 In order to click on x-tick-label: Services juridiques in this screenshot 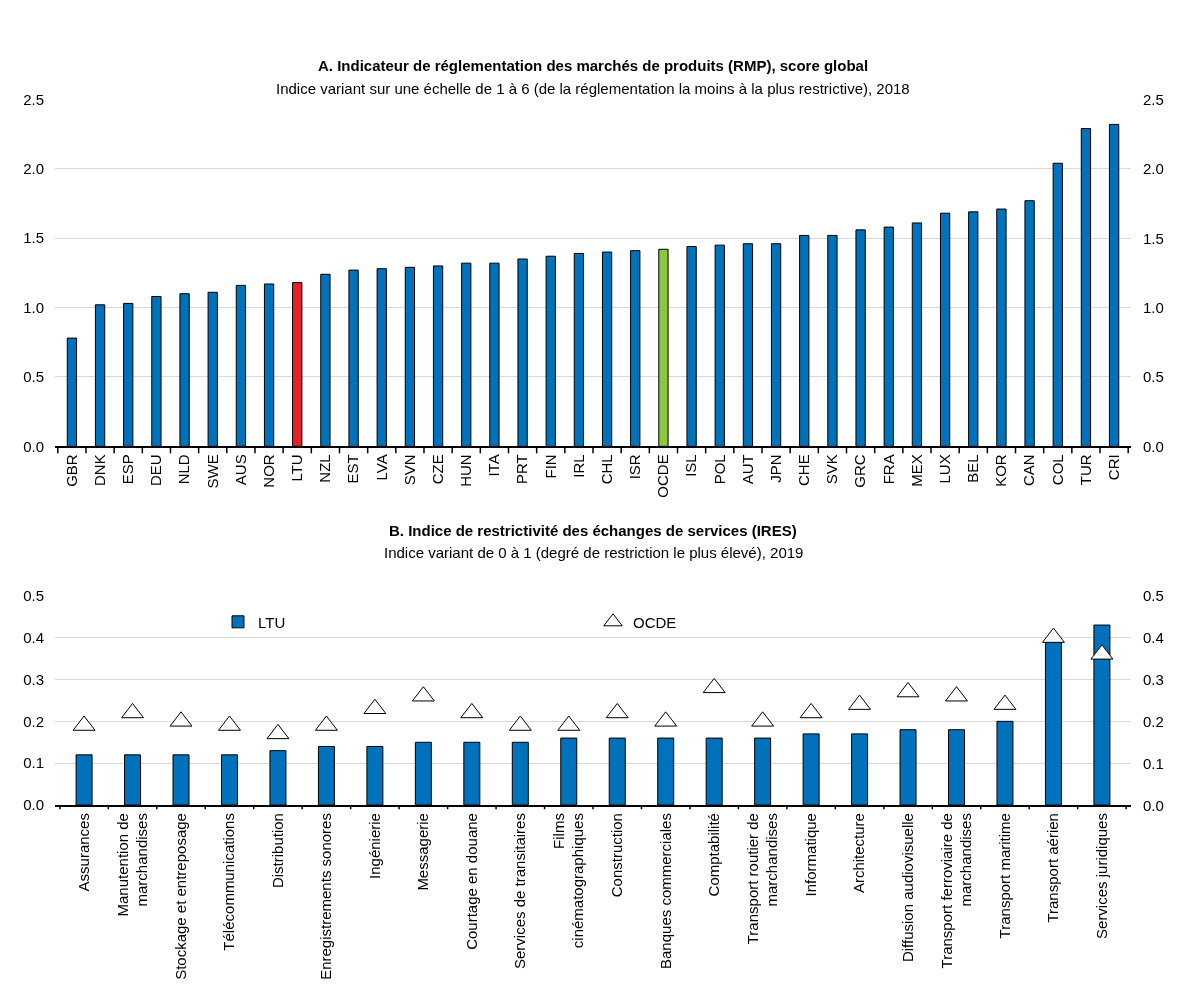, I will do `click(1101, 876)`.